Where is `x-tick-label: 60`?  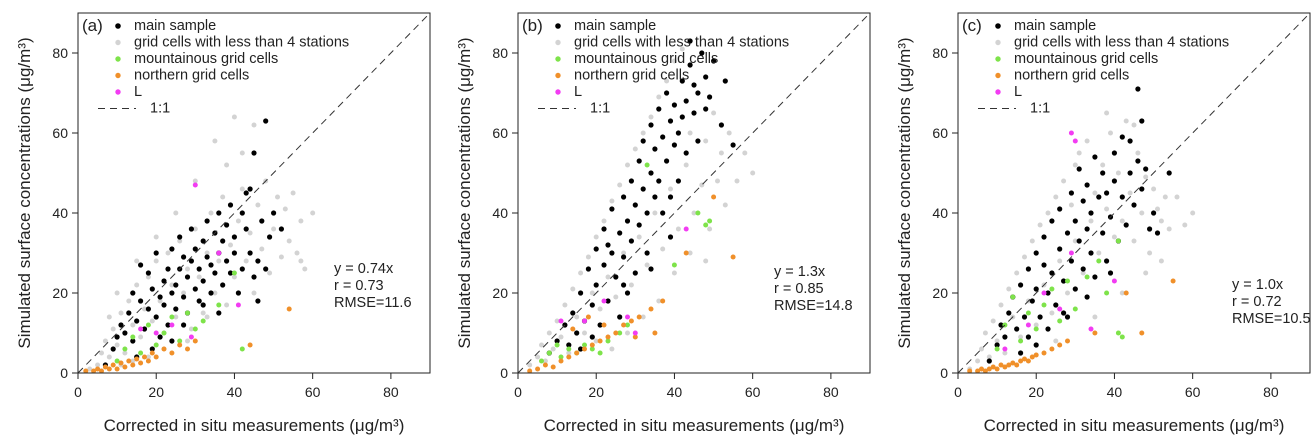 x-tick-label: 60 is located at coordinates (313, 392).